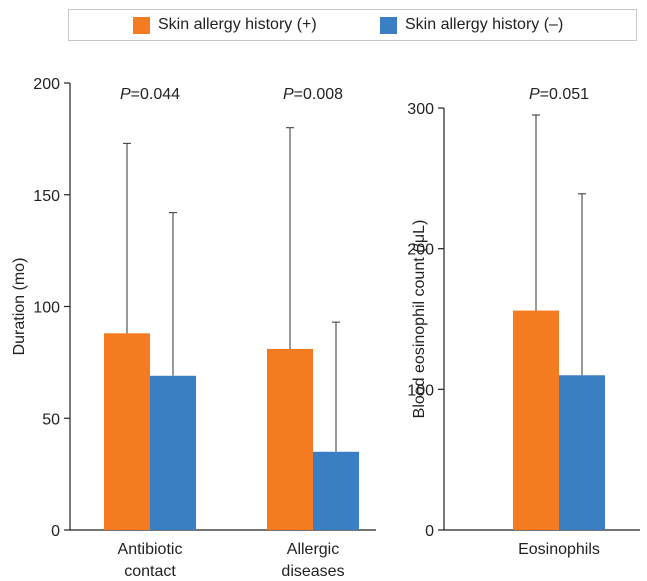 The width and height of the screenshot is (647, 581). Describe the element at coordinates (559, 549) in the screenshot. I see `x-category-label: Eosinophils` at that location.